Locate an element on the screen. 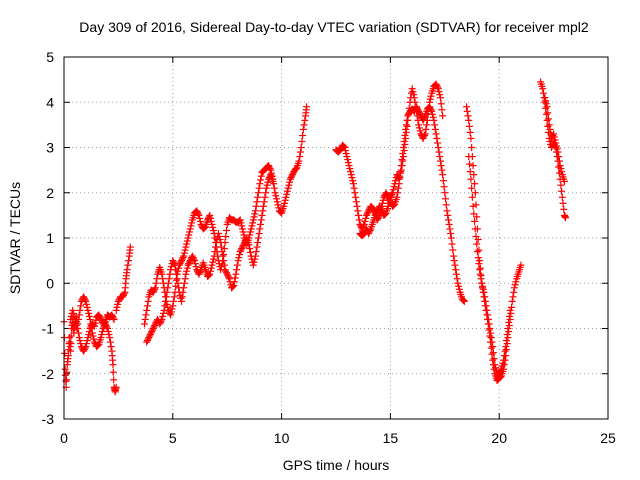 The width and height of the screenshot is (640, 480). y-tick-label: -1 is located at coordinates (48, 329).